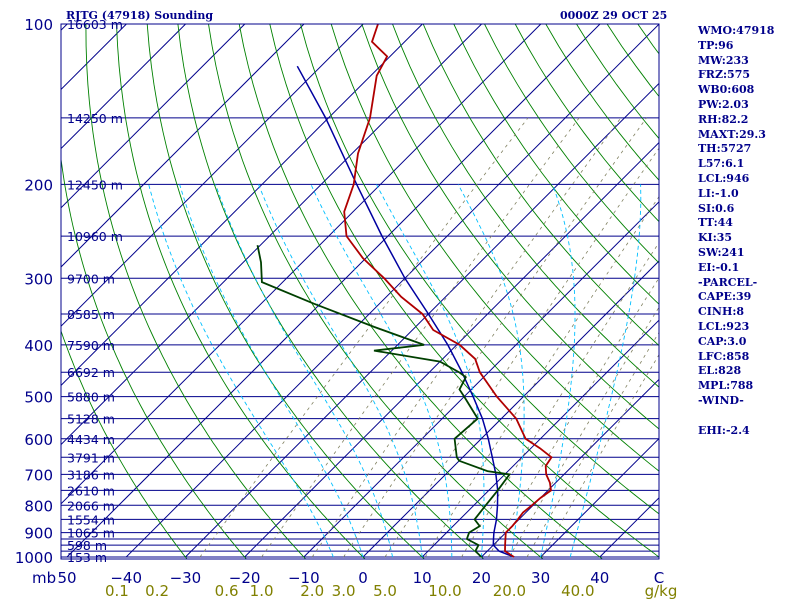  Describe the element at coordinates (91, 314) in the screenshot. I see `height-label: 8585 m` at that location.